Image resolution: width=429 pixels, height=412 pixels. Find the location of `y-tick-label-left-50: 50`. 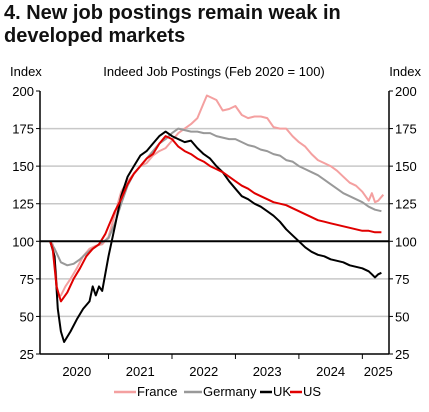

y-tick-label-left-50: 50 is located at coordinates (27, 316).